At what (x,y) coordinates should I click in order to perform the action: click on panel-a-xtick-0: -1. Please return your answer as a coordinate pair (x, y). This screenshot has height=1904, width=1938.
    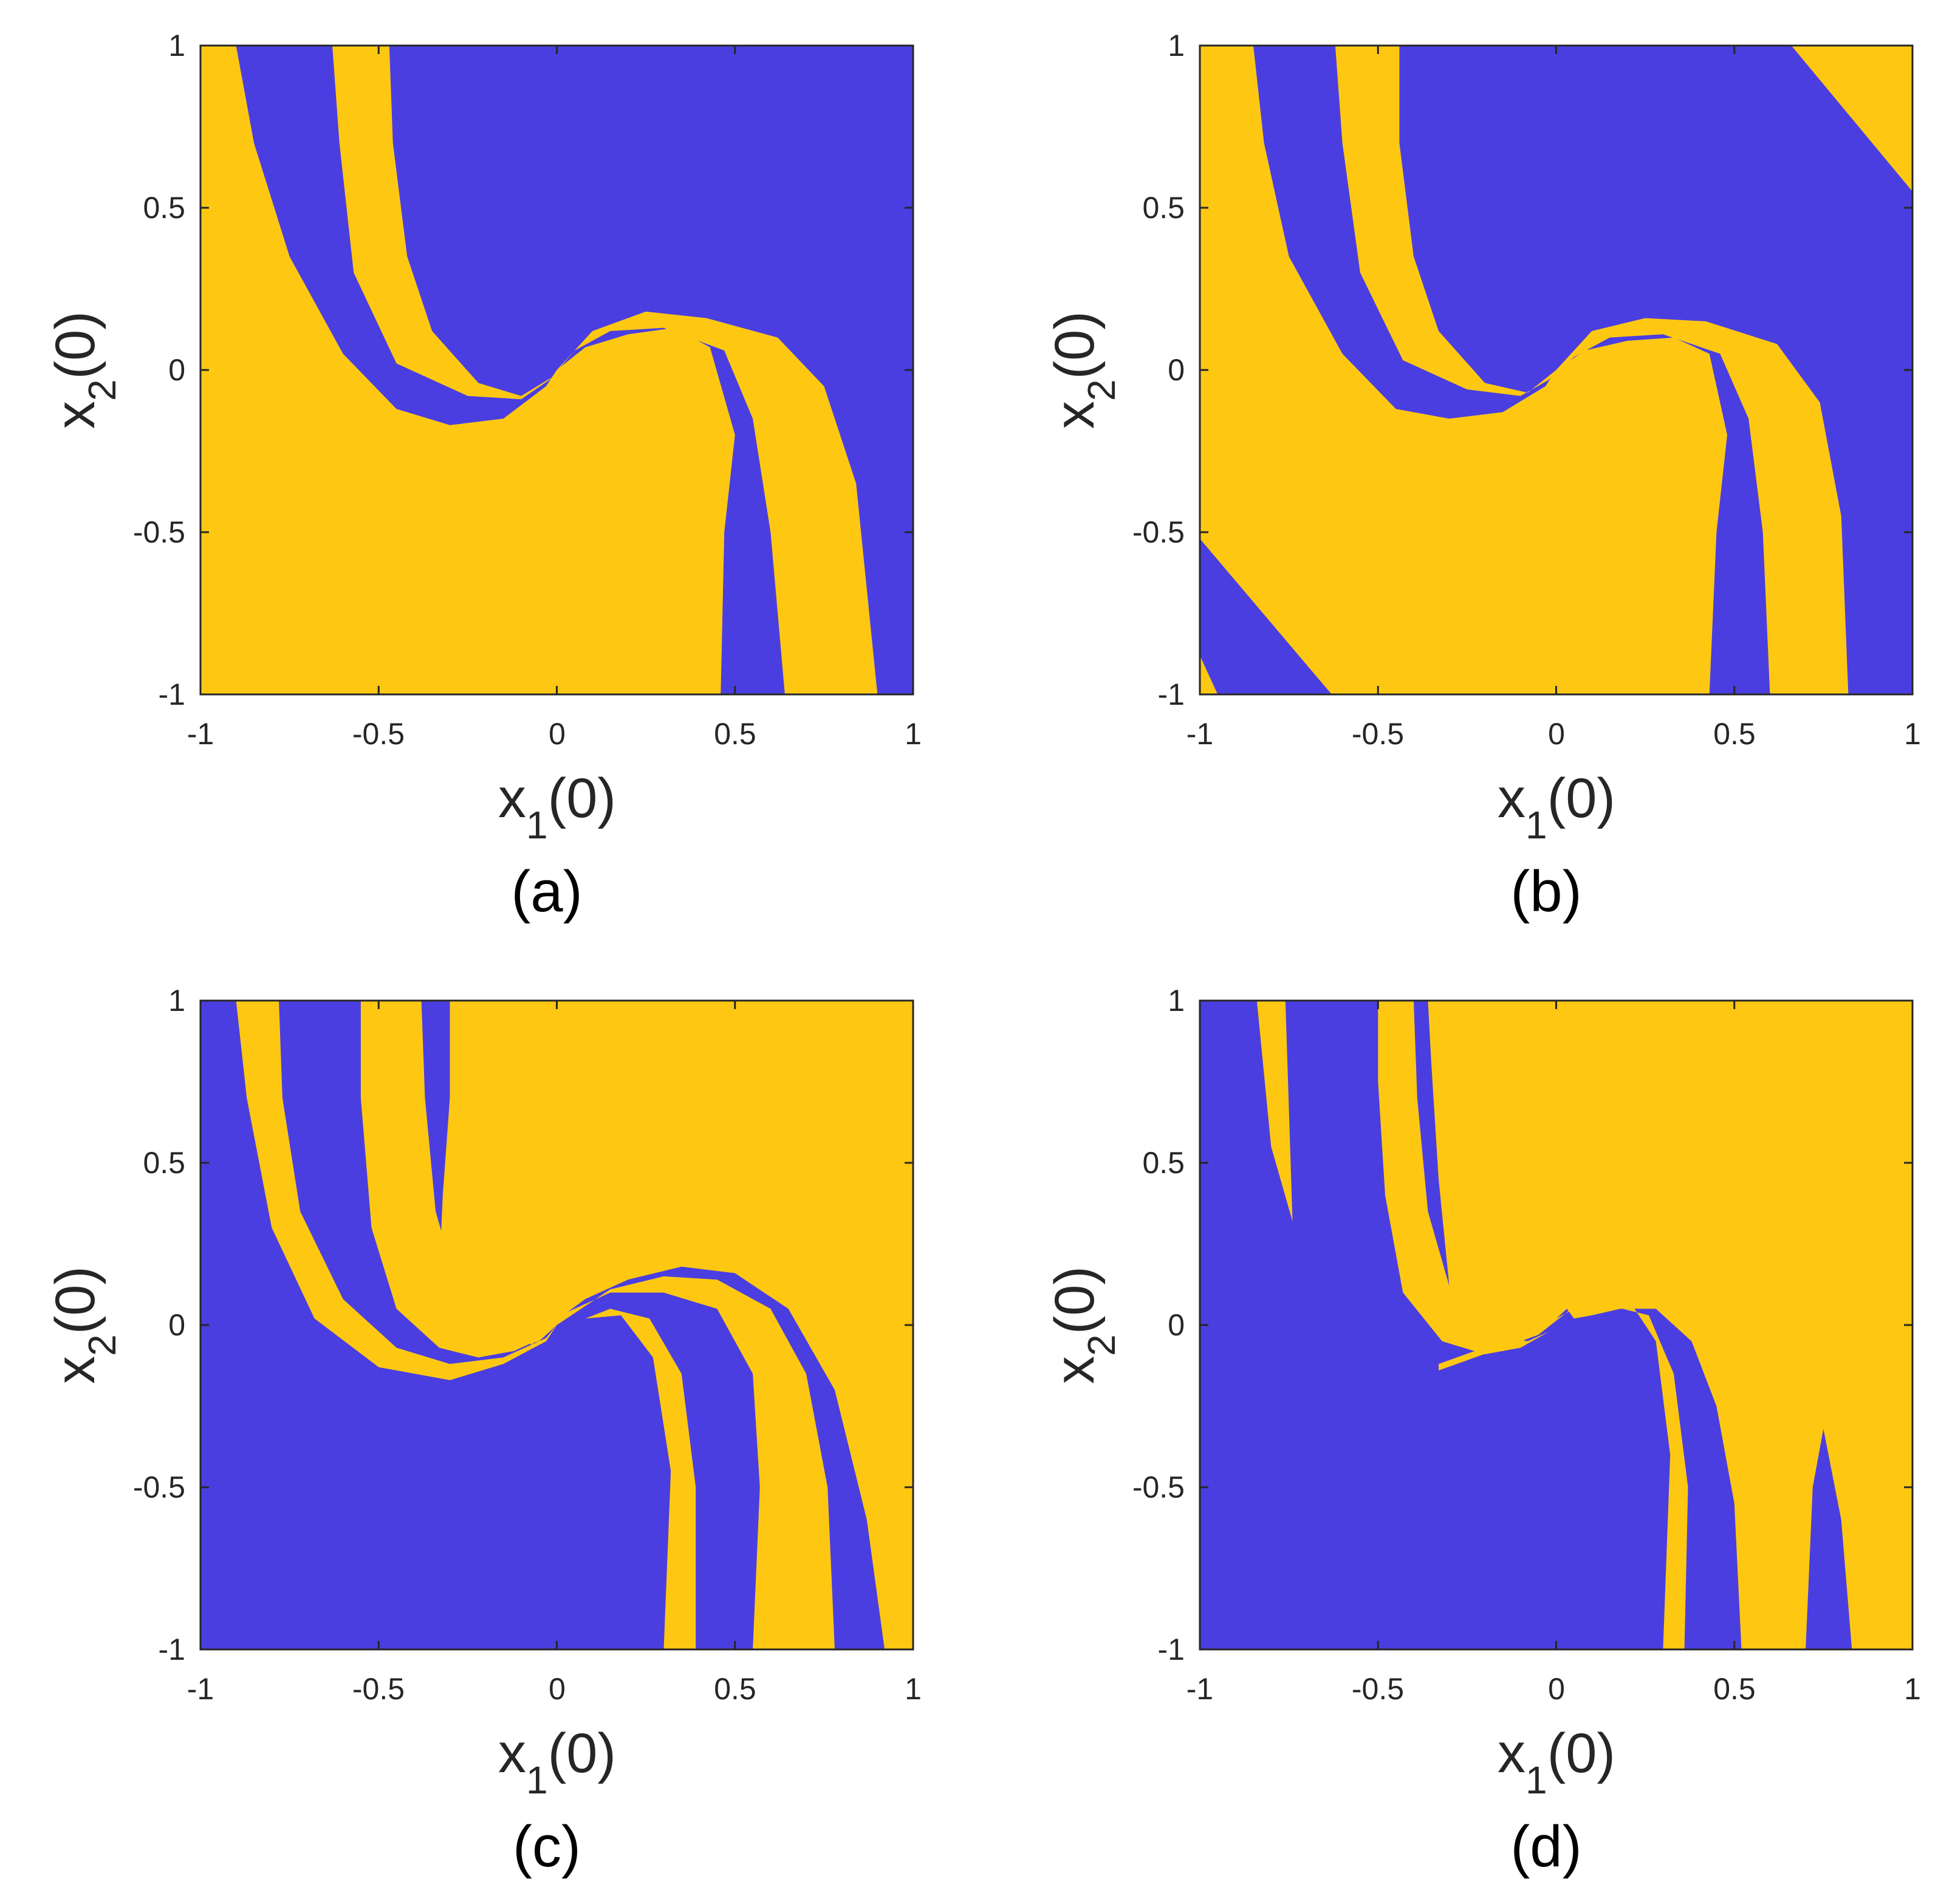
    Looking at the image, I should click on (200, 734).